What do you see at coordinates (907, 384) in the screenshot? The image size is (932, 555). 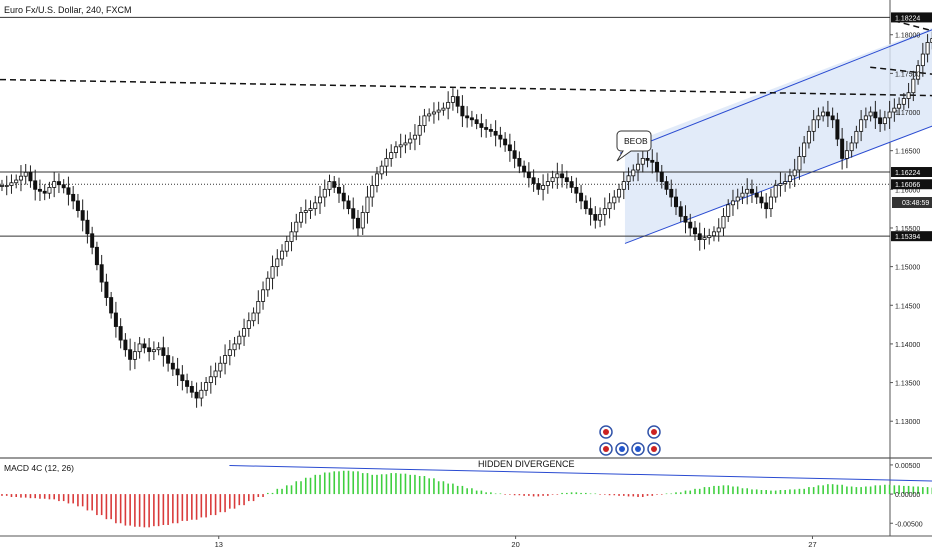 I see `price-tick-label: 1.13500` at bounding box center [907, 384].